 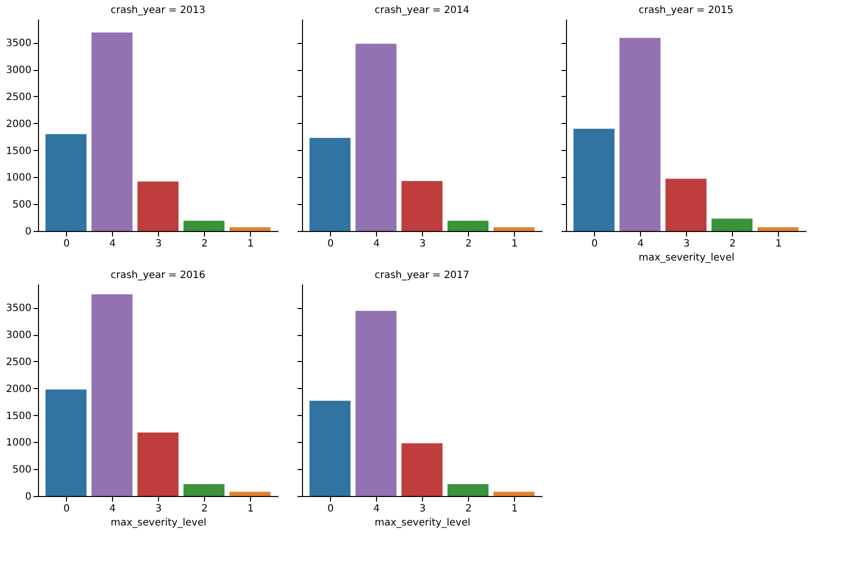 What do you see at coordinates (422, 275) in the screenshot?
I see `chart-title: crash_year = 2017` at bounding box center [422, 275].